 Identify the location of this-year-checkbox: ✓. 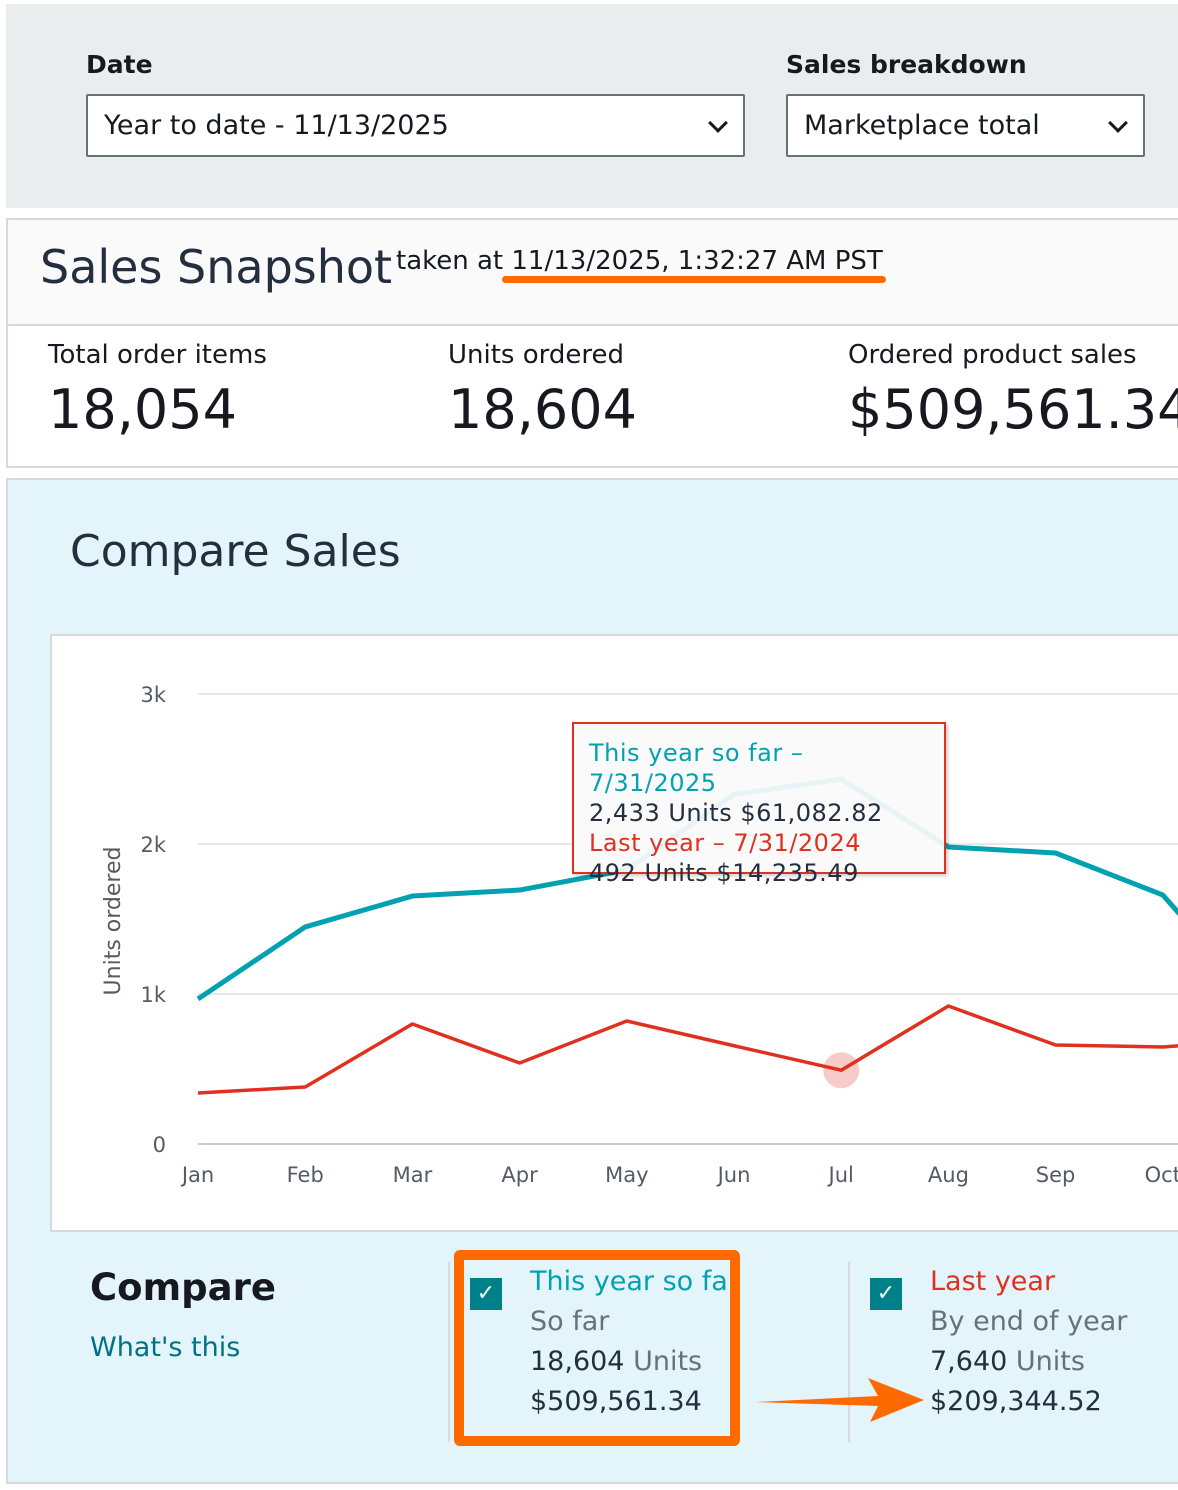
(486, 1294).